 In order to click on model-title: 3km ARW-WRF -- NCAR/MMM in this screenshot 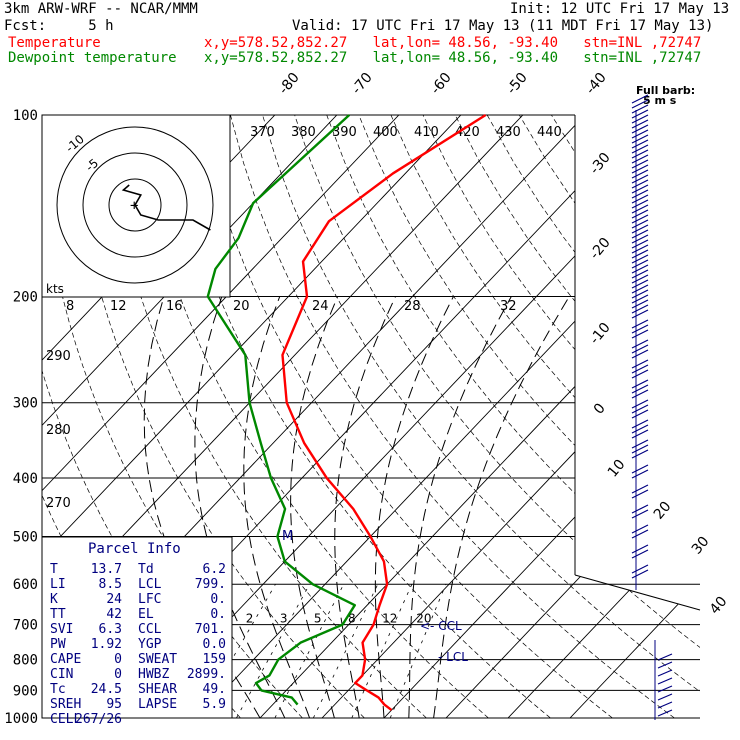, I will do `click(101, 9)`.